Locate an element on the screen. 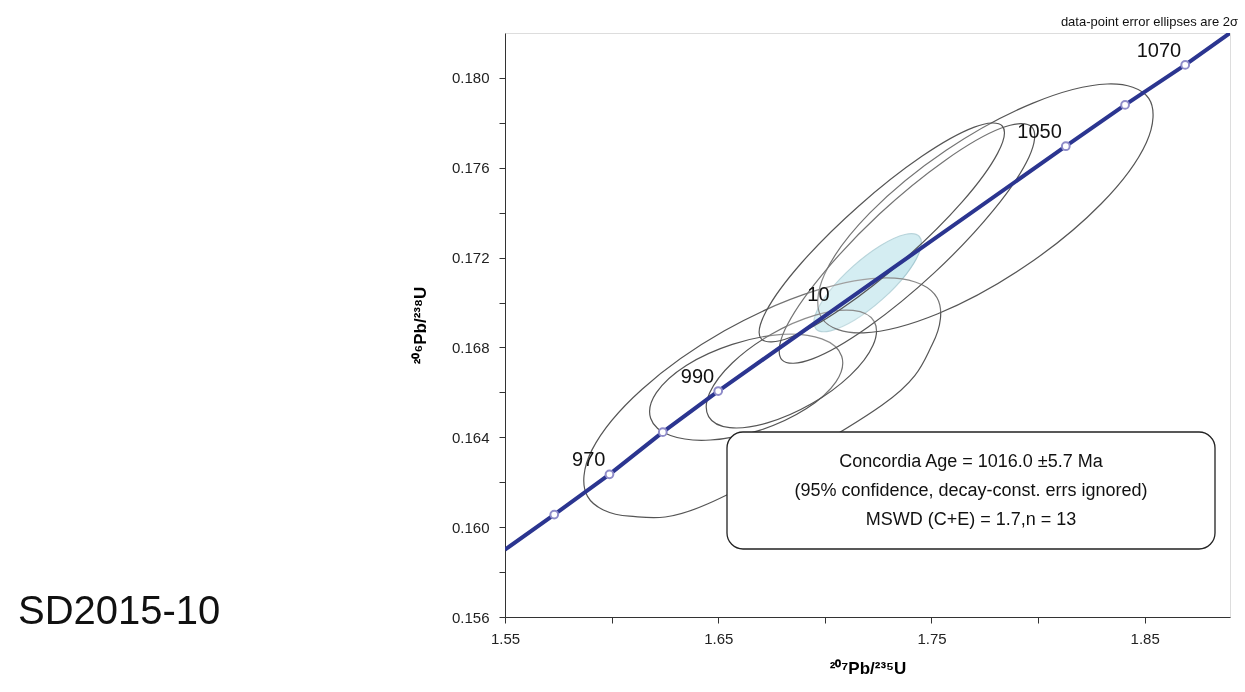  x-tick-label: 1.55 is located at coordinates (505, 638).